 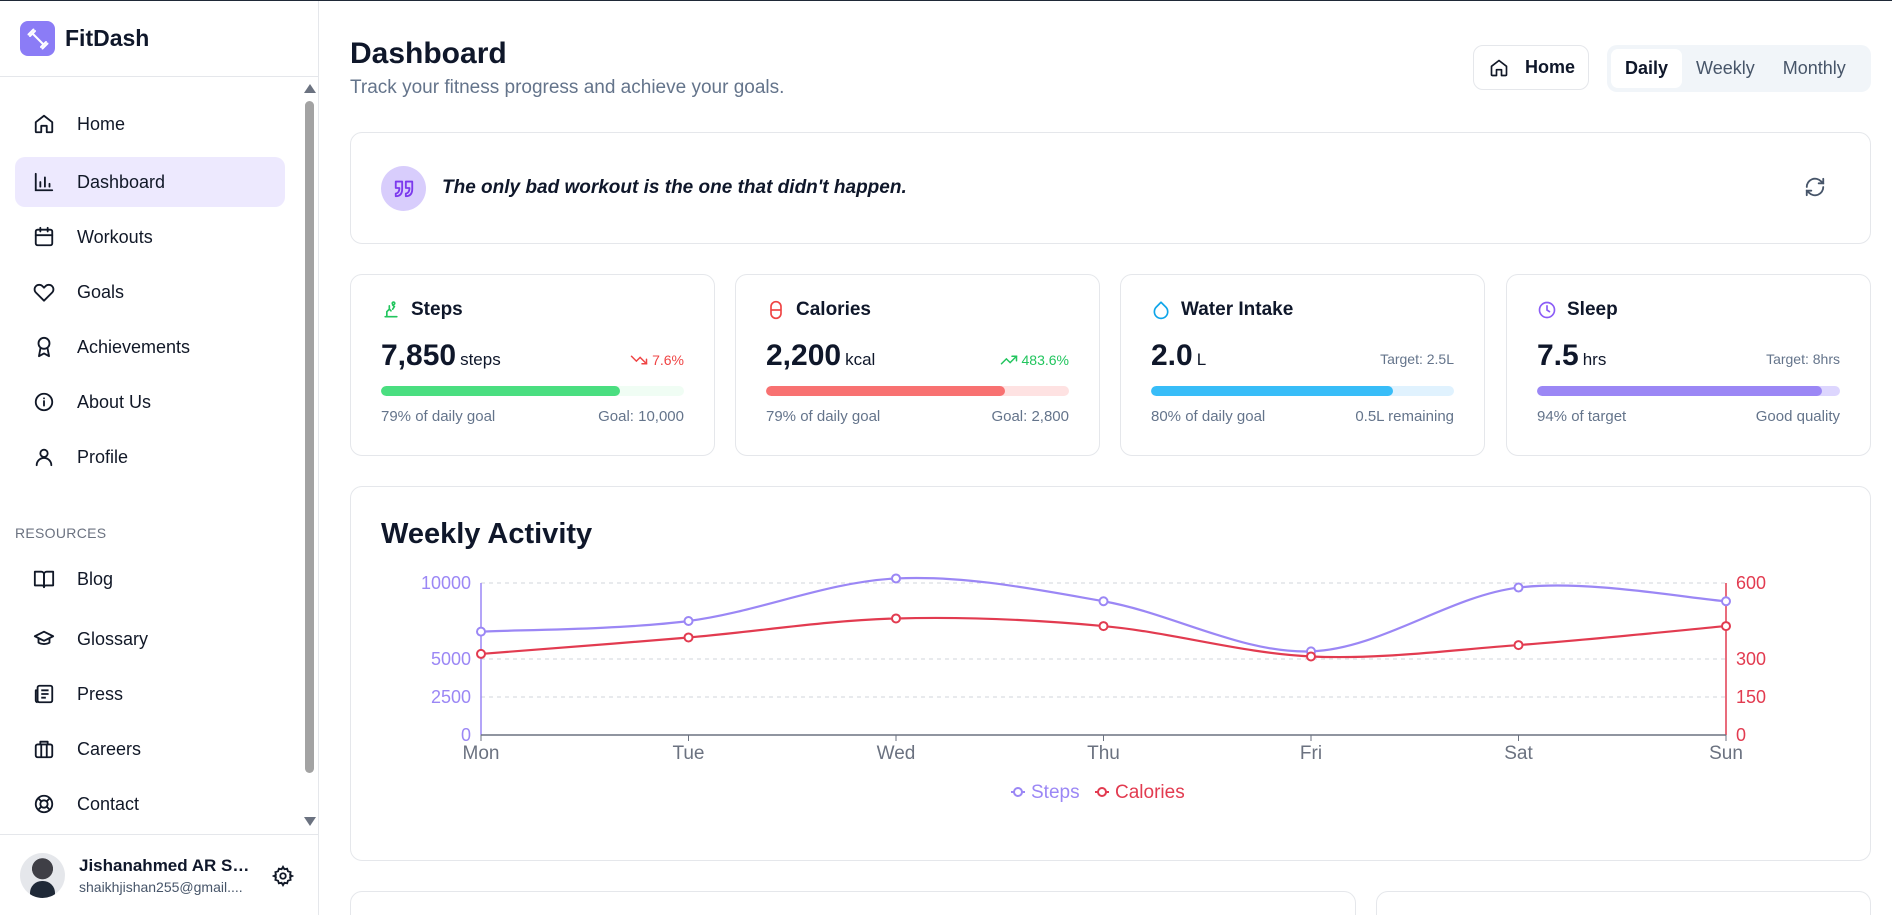 What do you see at coordinates (310, 821) in the screenshot?
I see `scroll-down-arrow-icon` at bounding box center [310, 821].